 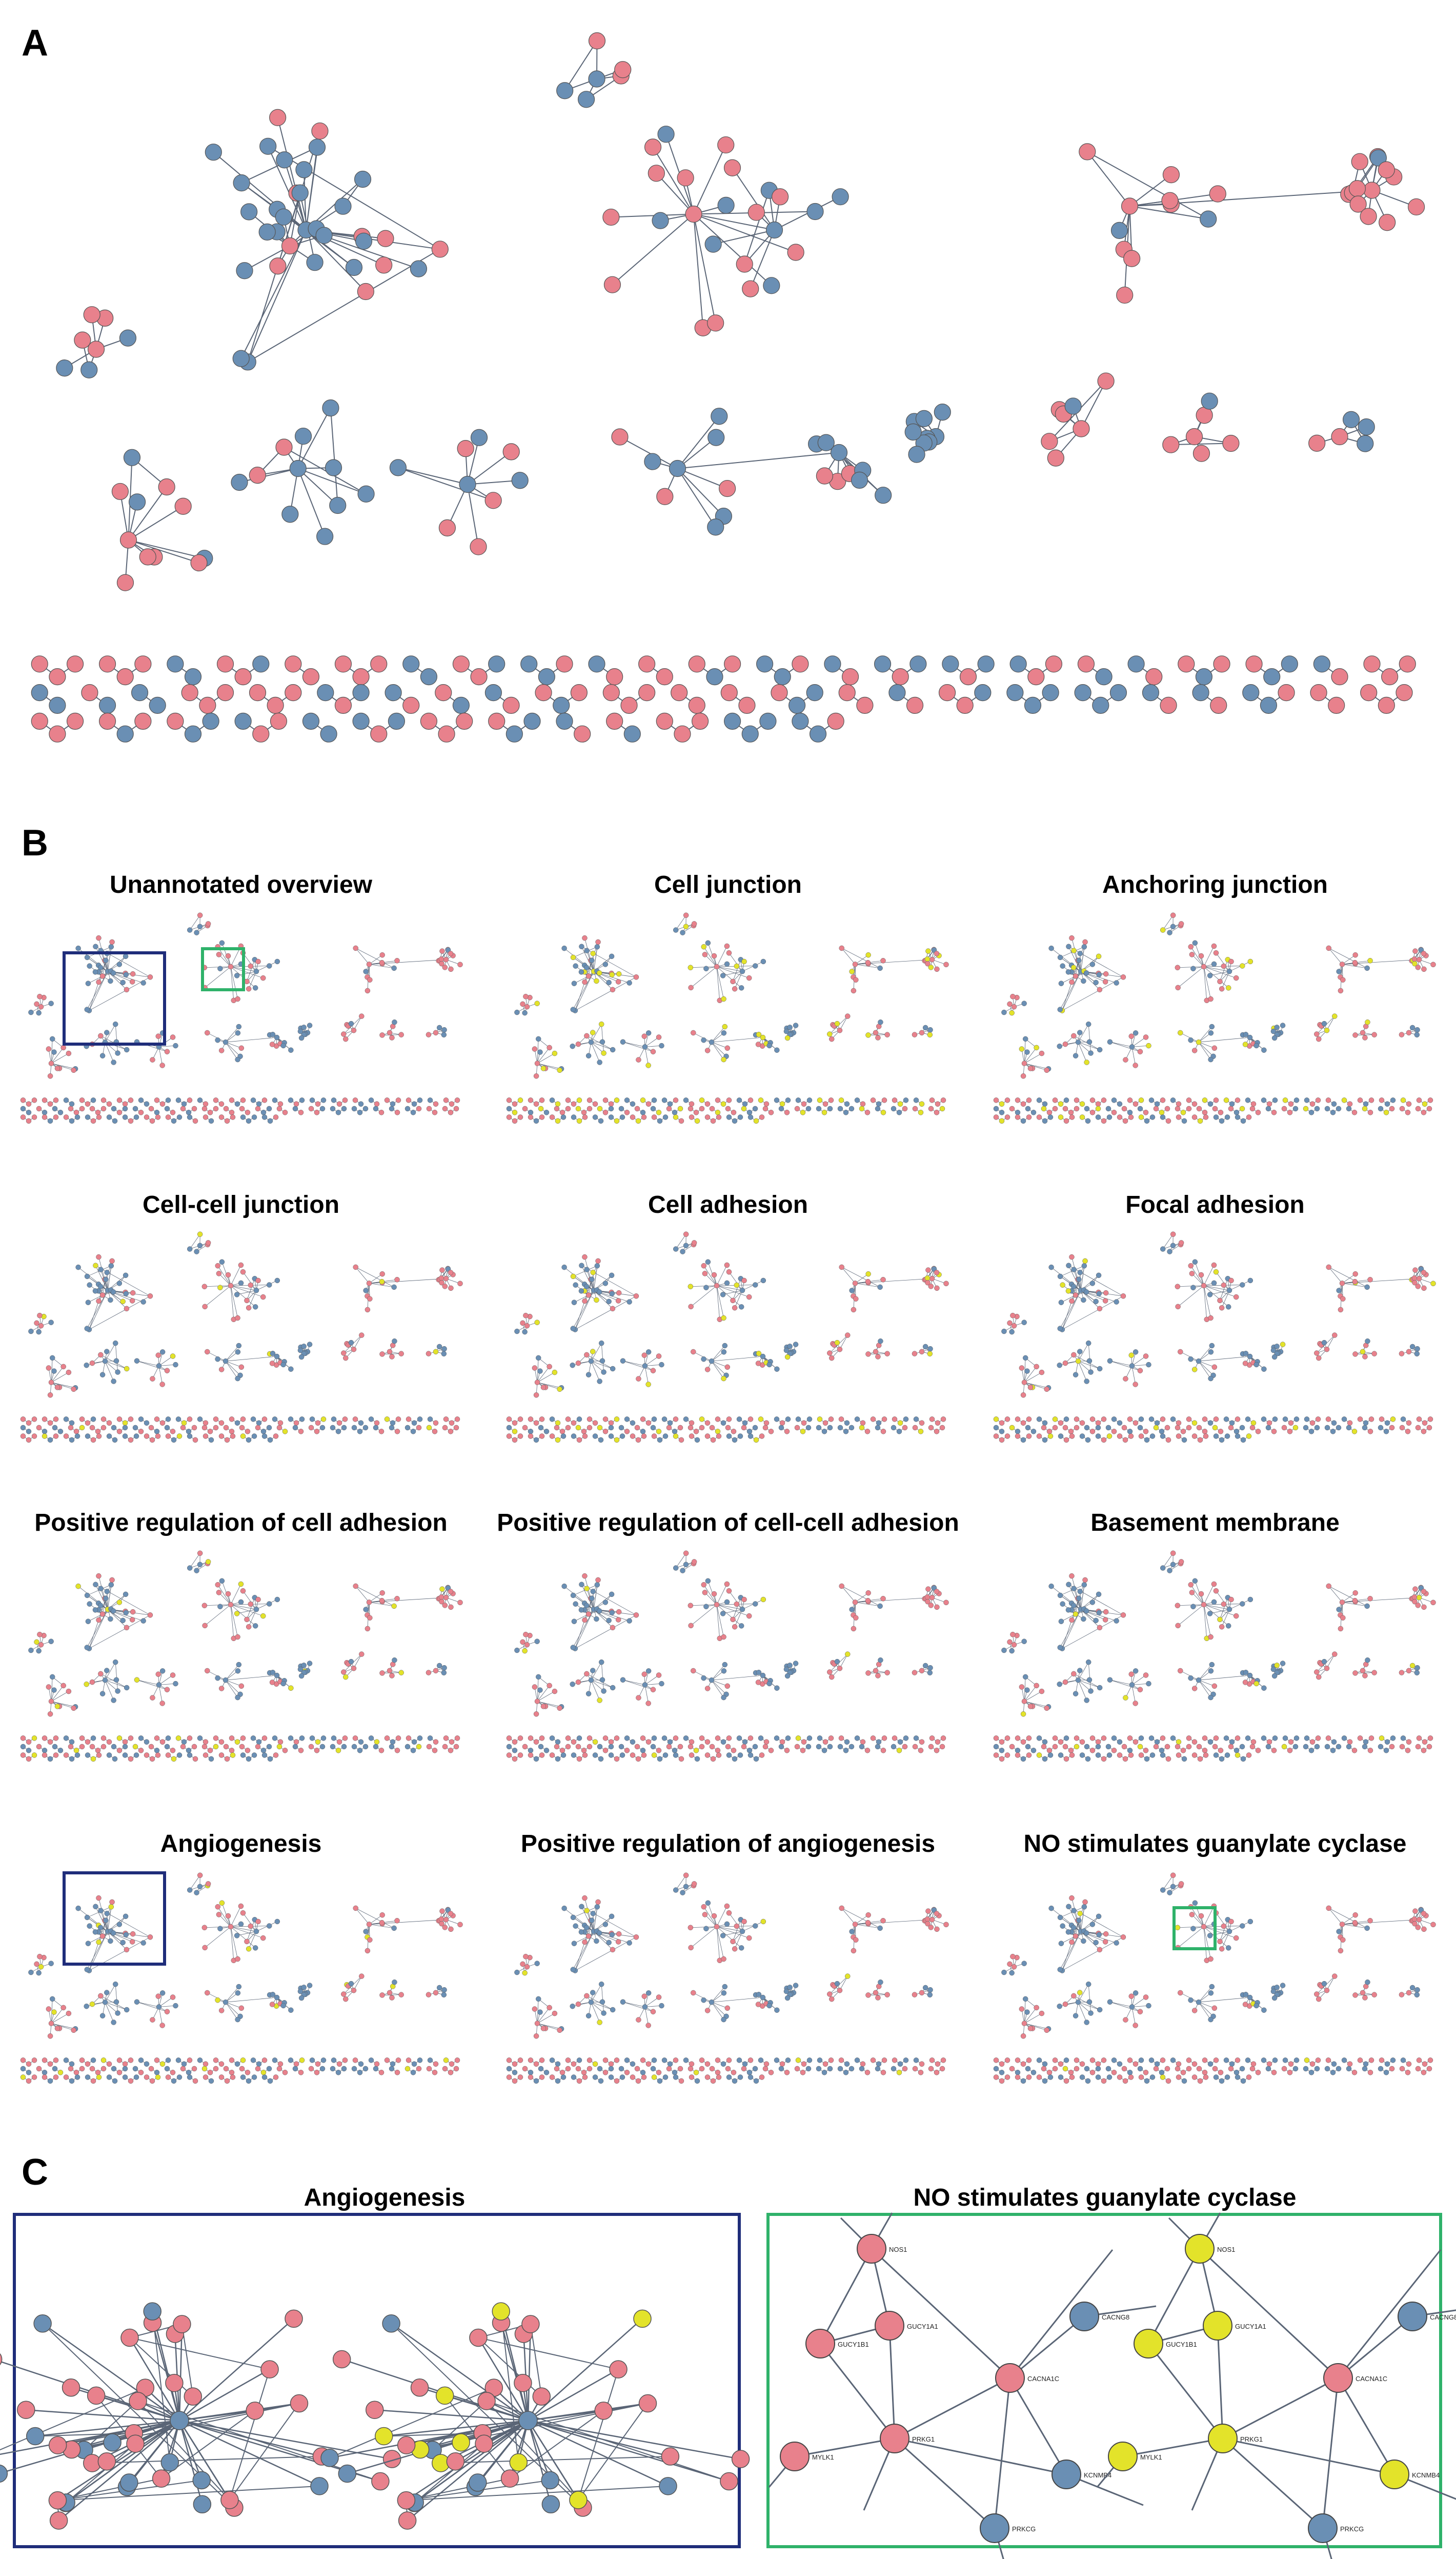 I want to click on b-title-12: NO stimulates guanylate cyclase, so click(x=1215, y=1843).